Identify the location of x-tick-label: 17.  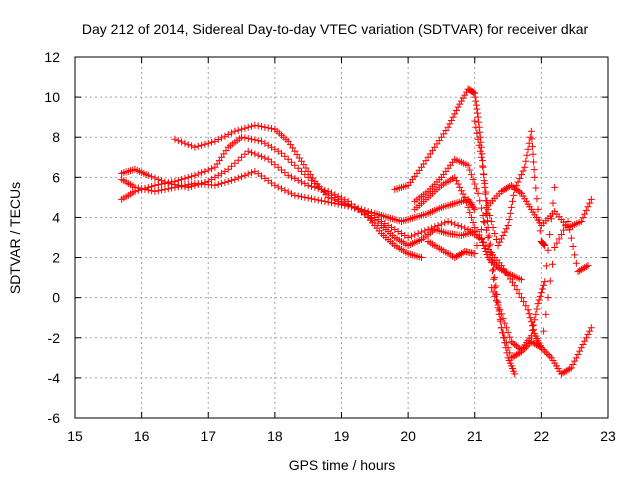
(208, 436).